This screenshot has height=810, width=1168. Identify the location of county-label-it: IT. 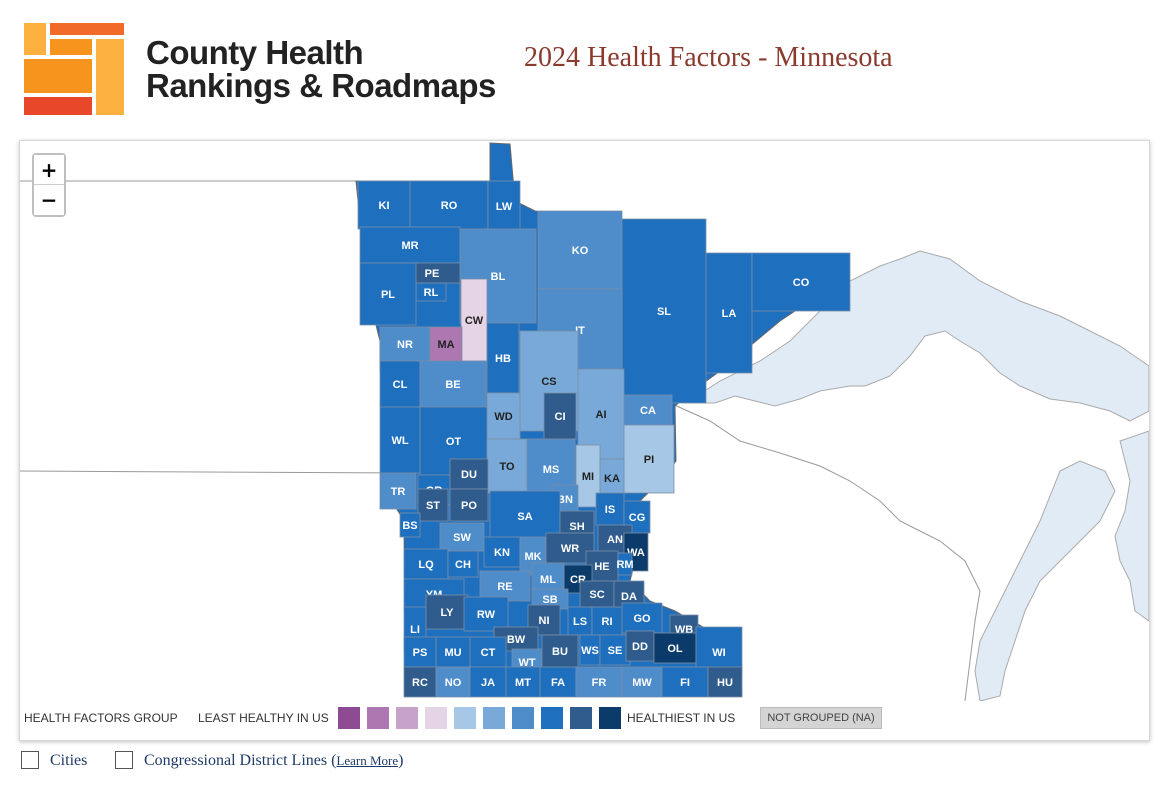
(580, 331).